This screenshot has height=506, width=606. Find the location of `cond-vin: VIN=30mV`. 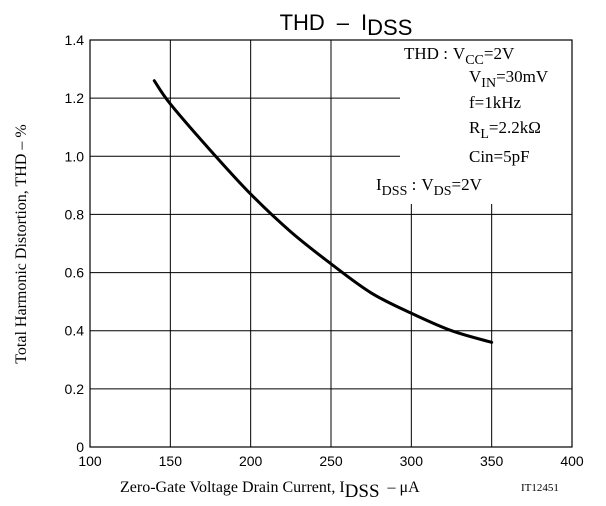

cond-vin: VIN=30mV is located at coordinates (509, 79).